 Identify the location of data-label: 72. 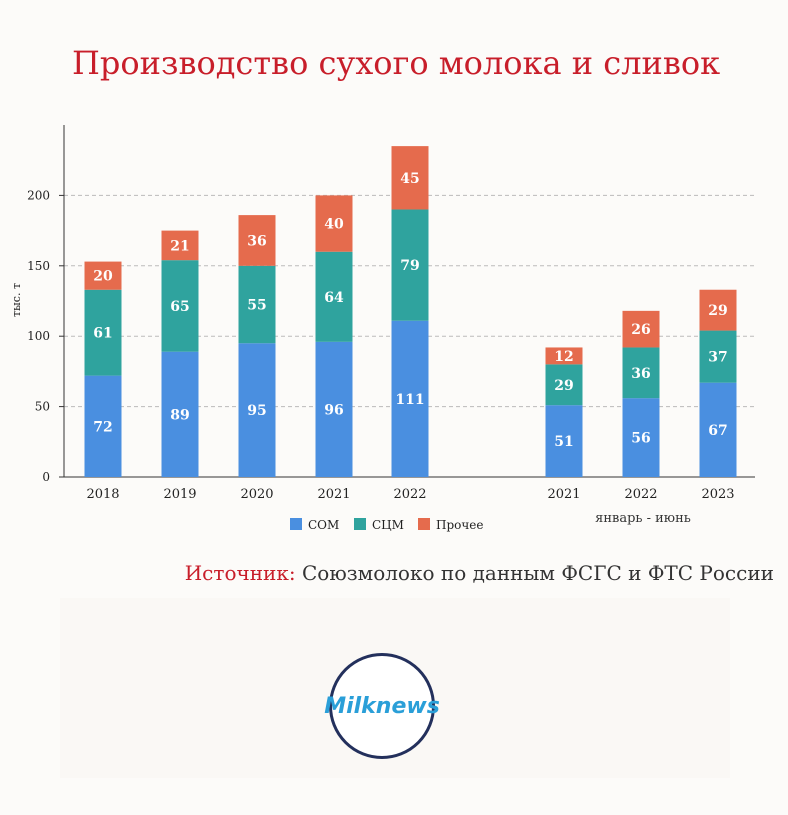
(102, 427).